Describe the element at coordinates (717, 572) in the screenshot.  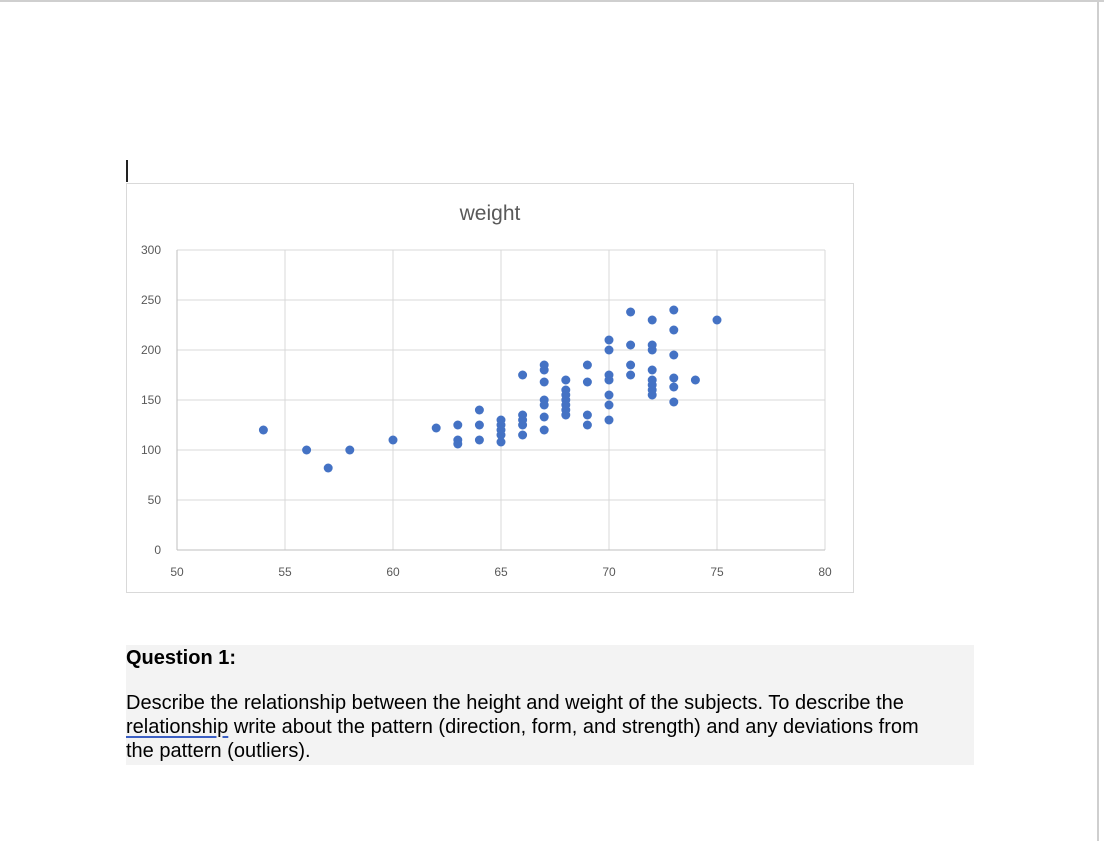
I see `x-tick-label: 75` at that location.